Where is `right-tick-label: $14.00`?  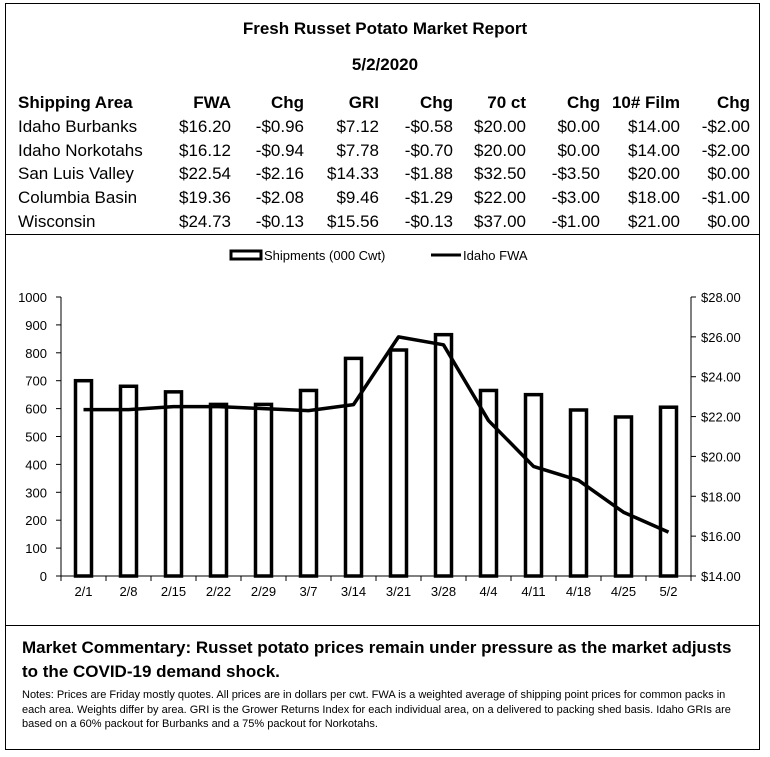
right-tick-label: $14.00 is located at coordinates (721, 576).